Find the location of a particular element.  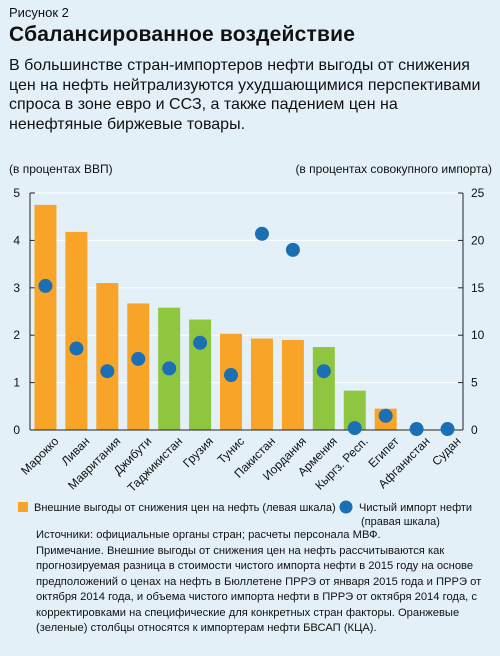

category-label: Марокко is located at coordinates (40, 456).